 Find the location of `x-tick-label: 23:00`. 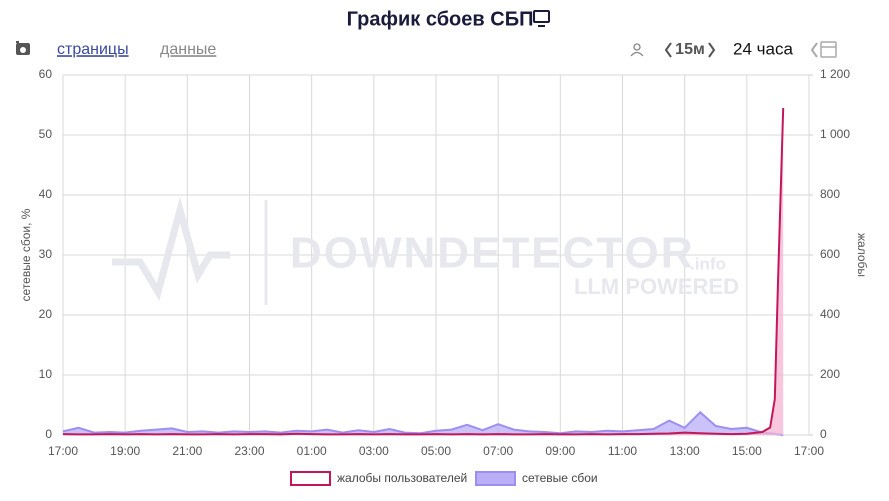

x-tick-label: 23:00 is located at coordinates (249, 451).